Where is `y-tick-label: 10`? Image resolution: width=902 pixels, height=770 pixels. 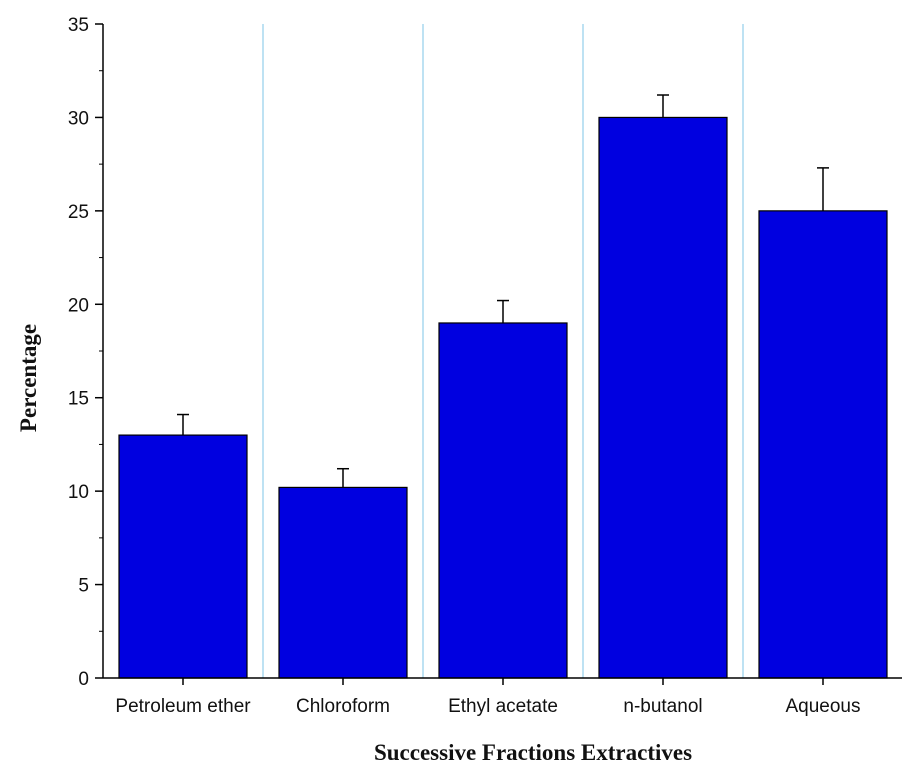 y-tick-label: 10 is located at coordinates (78, 492).